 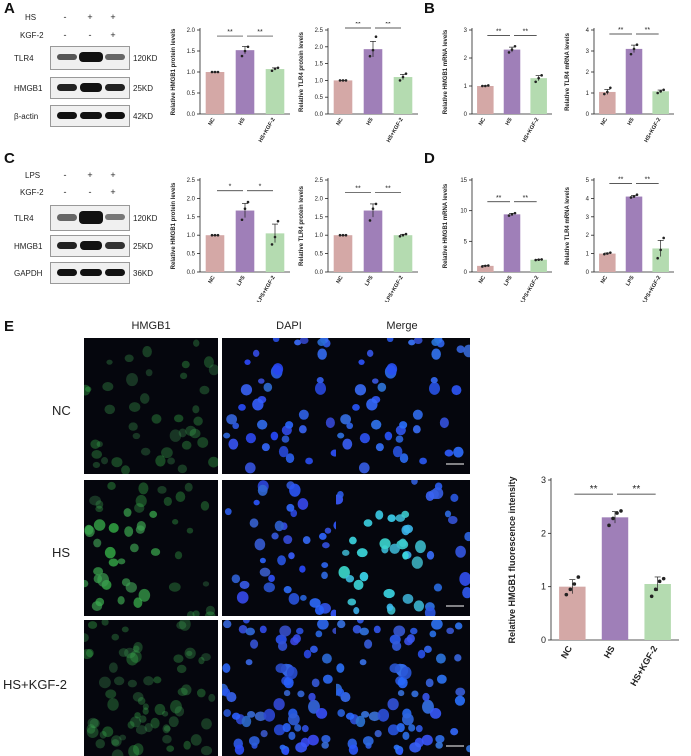 I want to click on y-tick-label: 1, so click(x=543, y=587).